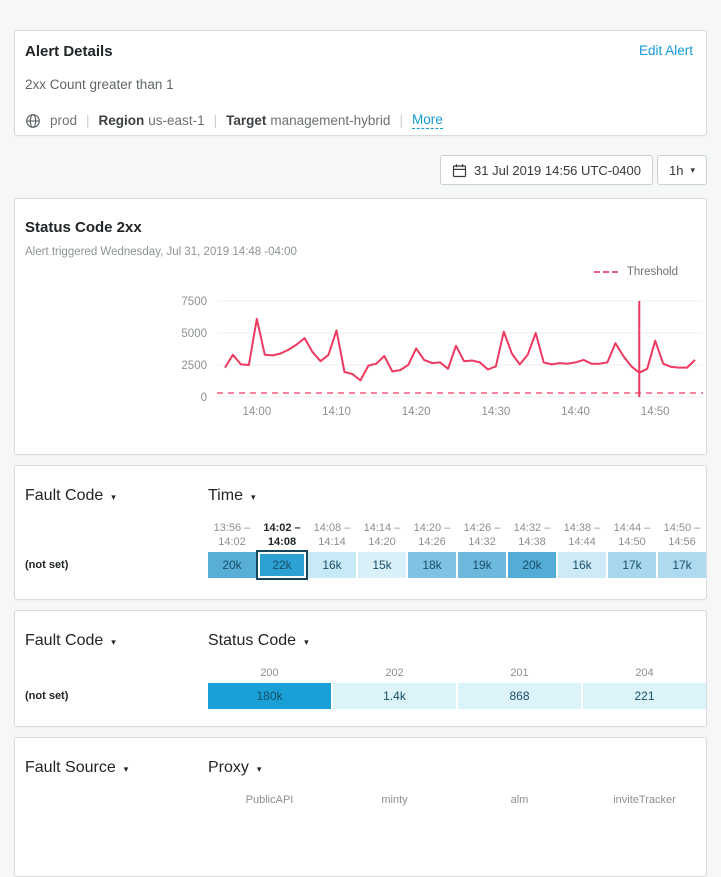  What do you see at coordinates (282, 565) in the screenshot?
I see `heatmap-cell-selected: 22k` at bounding box center [282, 565].